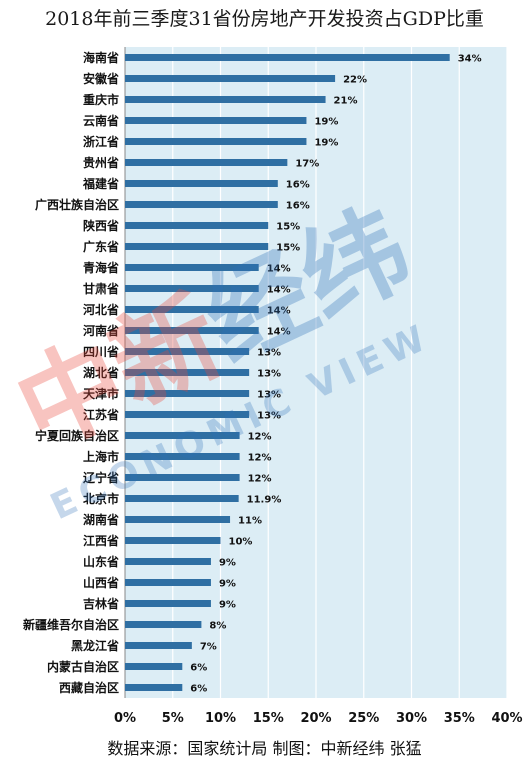 The width and height of the screenshot is (529, 762). What do you see at coordinates (101, 456) in the screenshot?
I see `category-label: 上海市` at bounding box center [101, 456].